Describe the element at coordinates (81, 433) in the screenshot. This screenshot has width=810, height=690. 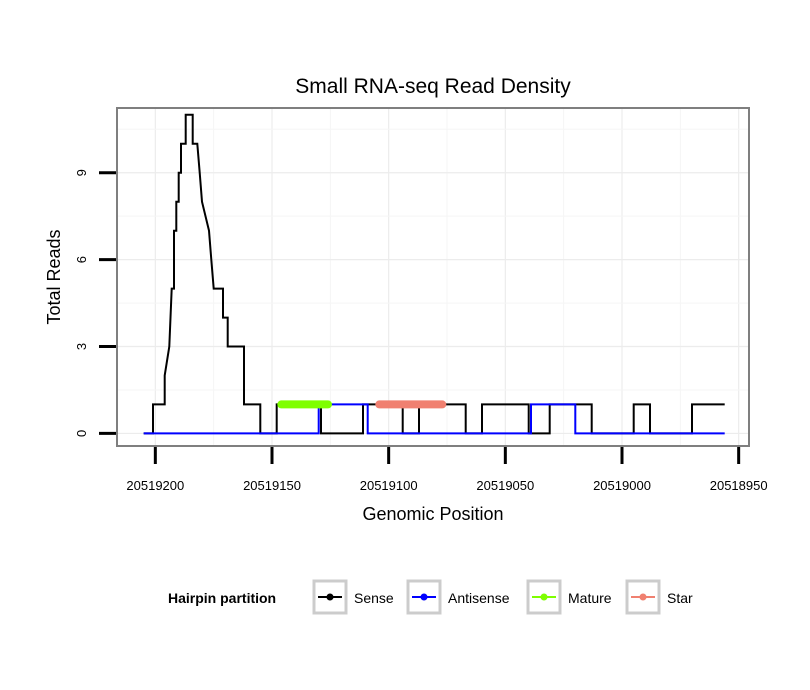
I see `y-tick-label: 0` at that location.